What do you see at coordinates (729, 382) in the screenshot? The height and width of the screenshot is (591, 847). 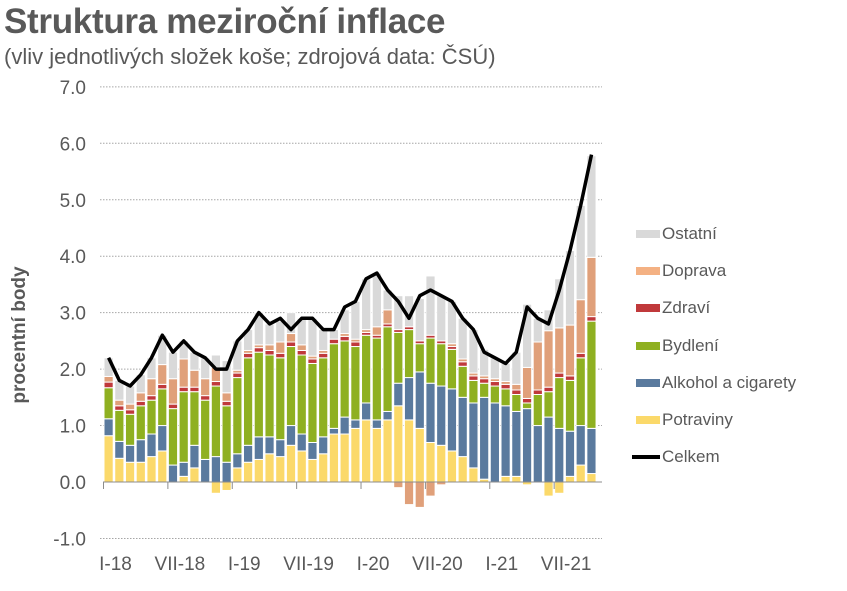 I see `legend-label: Alkohol a cigarety` at bounding box center [729, 382].